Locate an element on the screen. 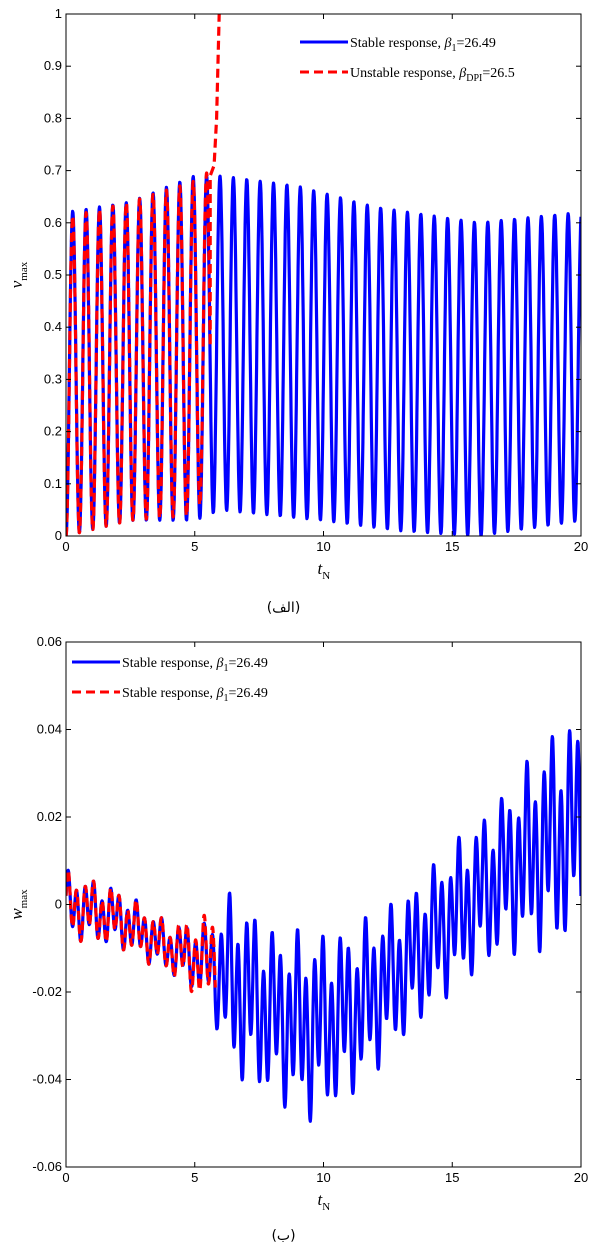 This screenshot has width=590, height=1249. y-axis-label-main: v is located at coordinates (16, 284).